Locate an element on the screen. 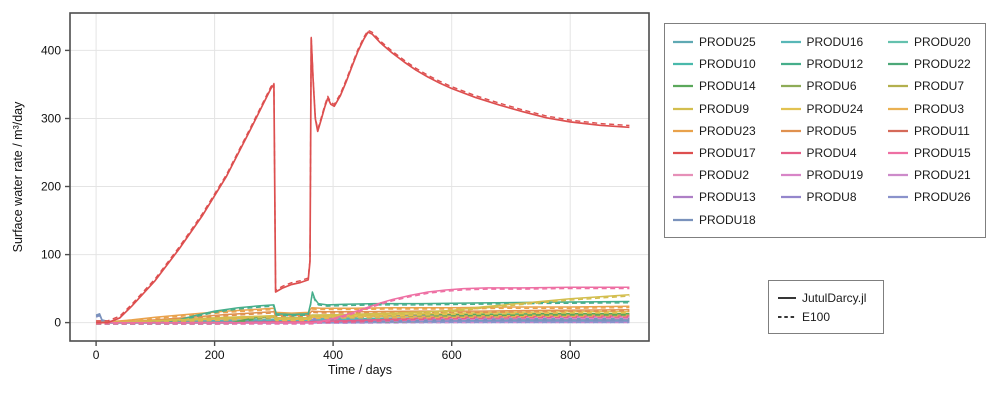 Image resolution: width=1000 pixels, height=400 pixels. legend-entry-PRODU3: PRODU3 is located at coordinates (932, 109).